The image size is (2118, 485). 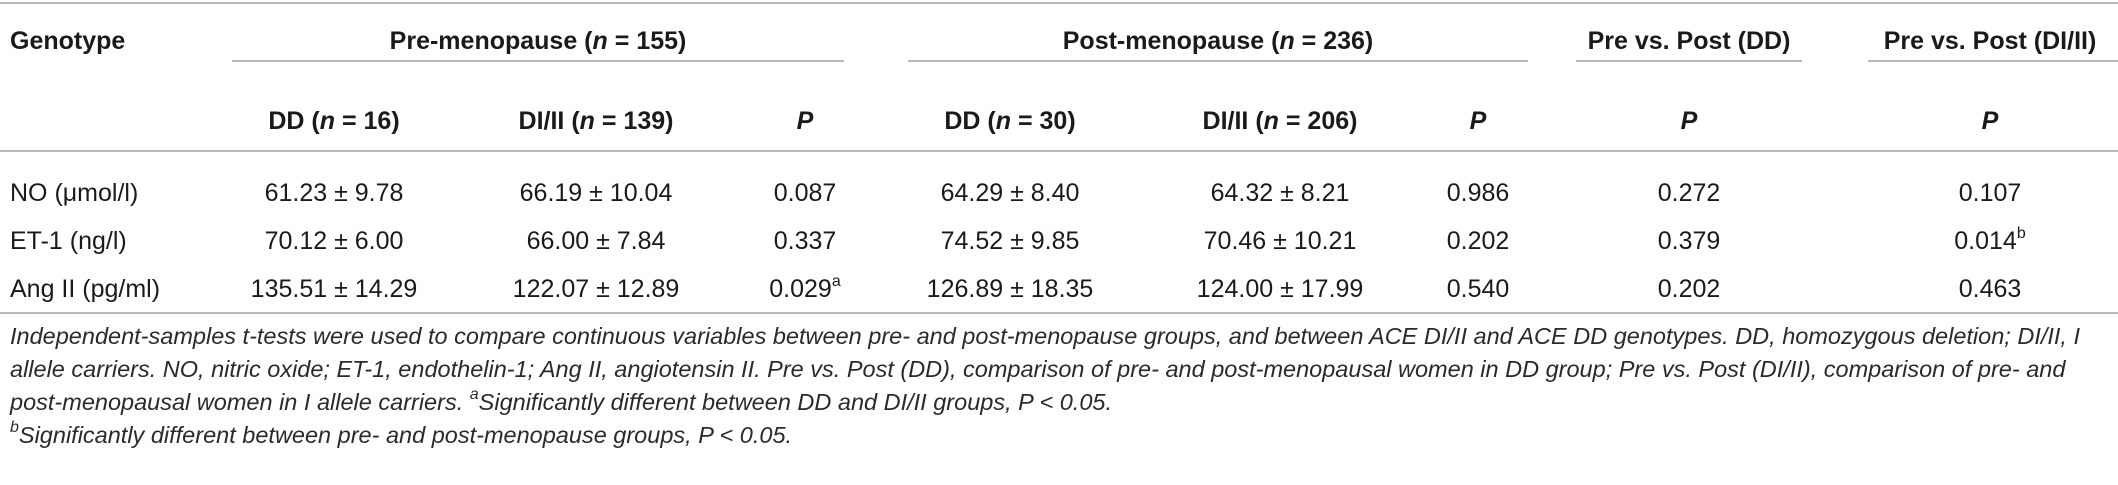 I want to click on row-label-no: NO (μmol/l), so click(x=74, y=193).